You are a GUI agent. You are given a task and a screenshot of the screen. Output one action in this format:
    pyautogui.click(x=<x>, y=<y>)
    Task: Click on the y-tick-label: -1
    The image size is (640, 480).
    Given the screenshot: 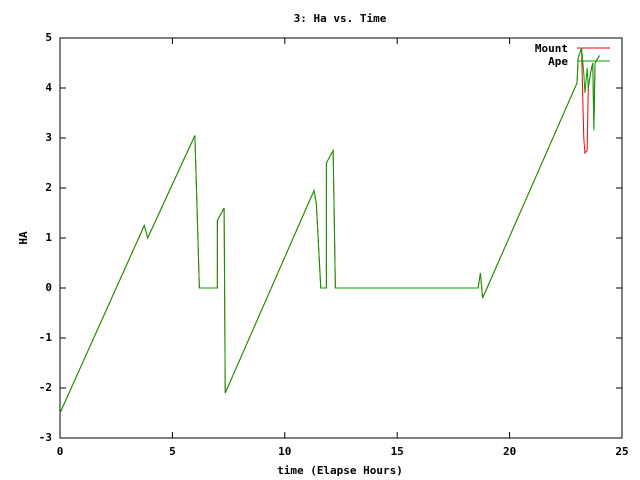 What is the action you would take?
    pyautogui.click(x=46, y=337)
    